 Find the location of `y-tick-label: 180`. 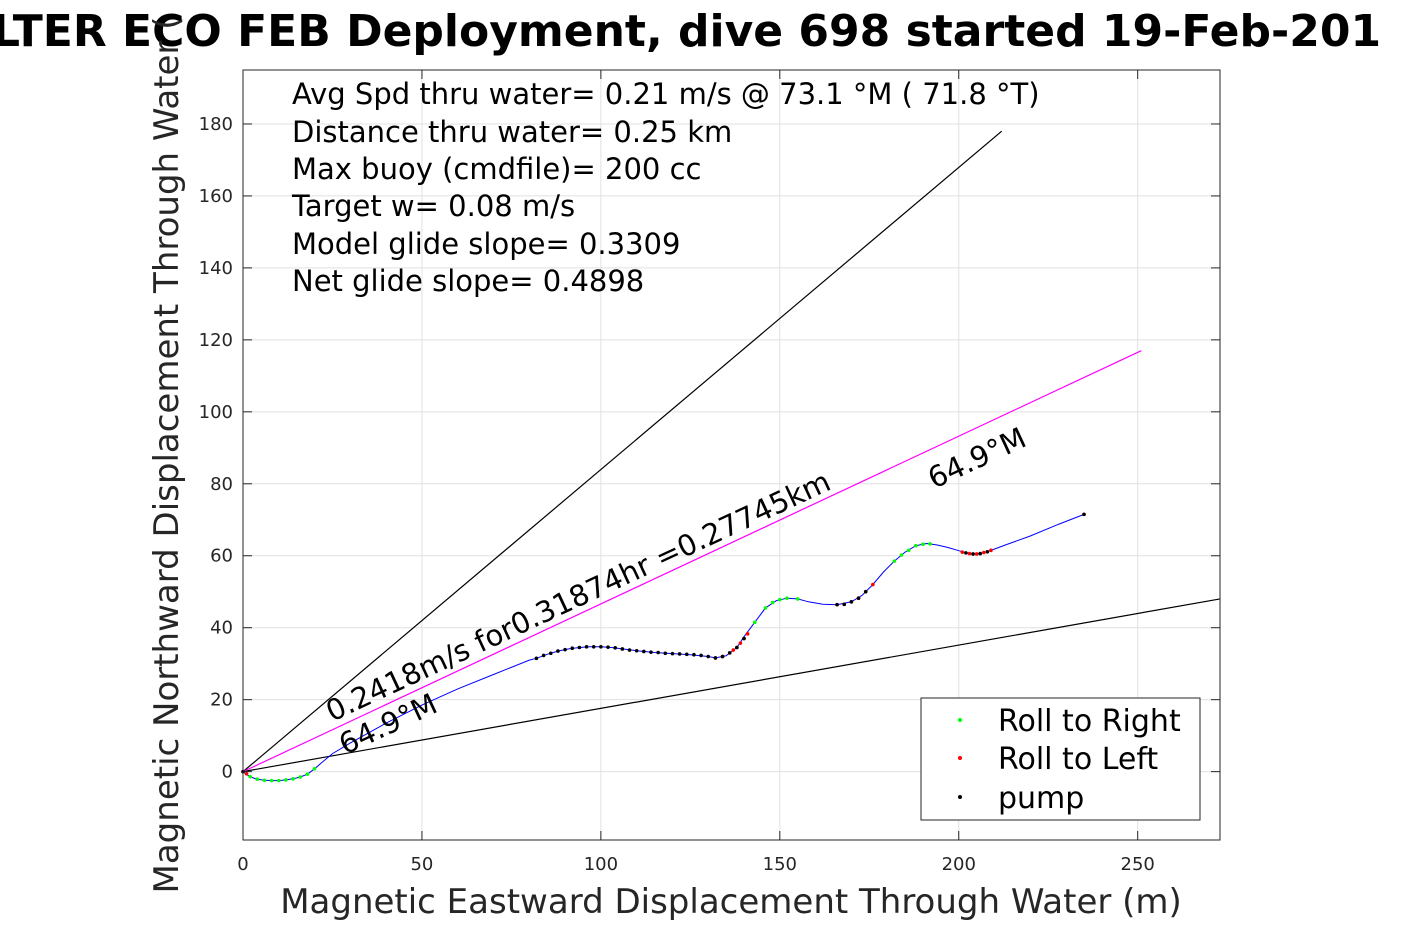

y-tick-label: 180 is located at coordinates (216, 124).